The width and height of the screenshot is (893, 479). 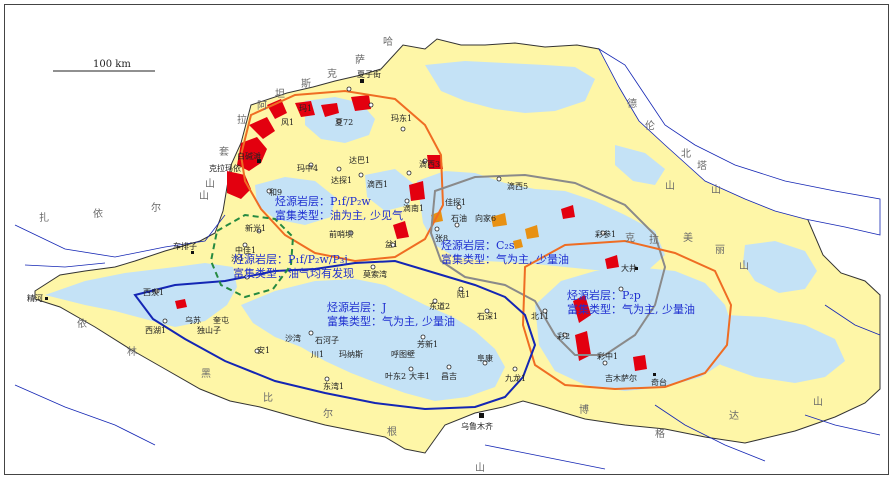 I want to click on well-label: 精河, so click(x=35, y=298).